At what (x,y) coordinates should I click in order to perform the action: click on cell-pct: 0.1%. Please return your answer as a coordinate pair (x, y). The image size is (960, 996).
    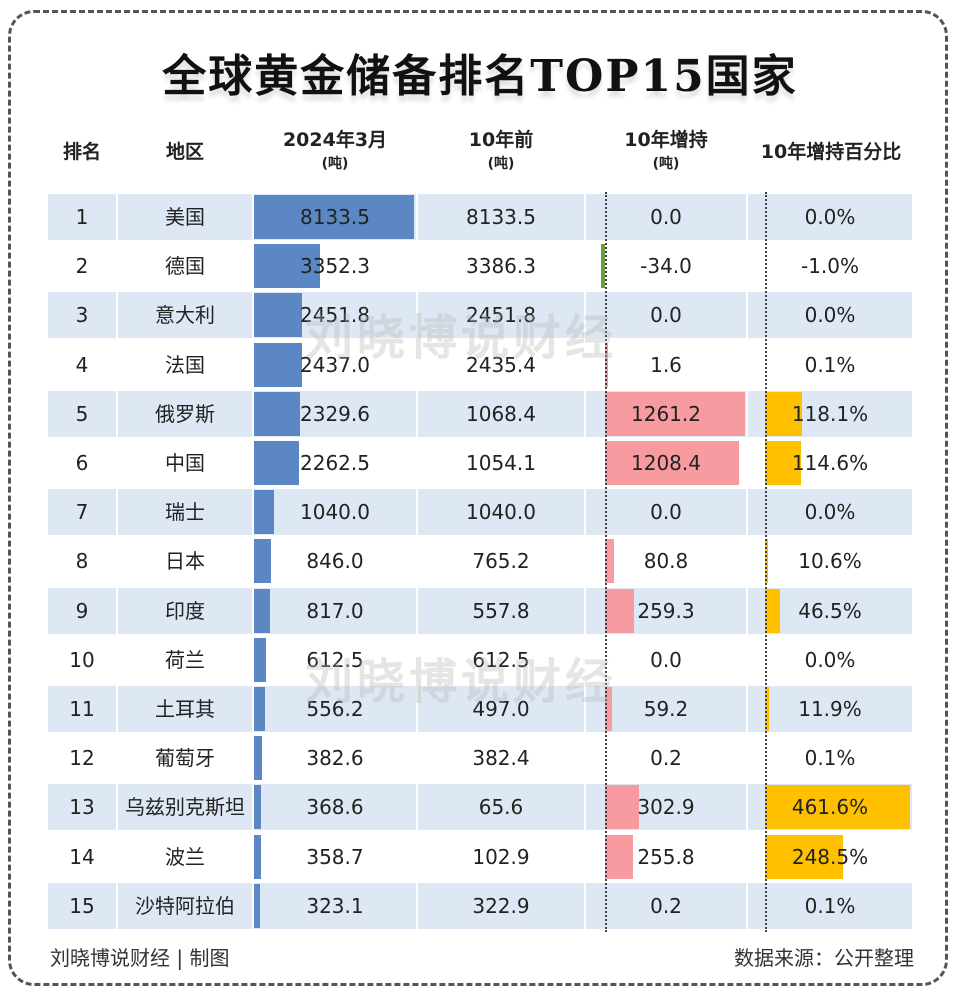
    Looking at the image, I should click on (830, 758).